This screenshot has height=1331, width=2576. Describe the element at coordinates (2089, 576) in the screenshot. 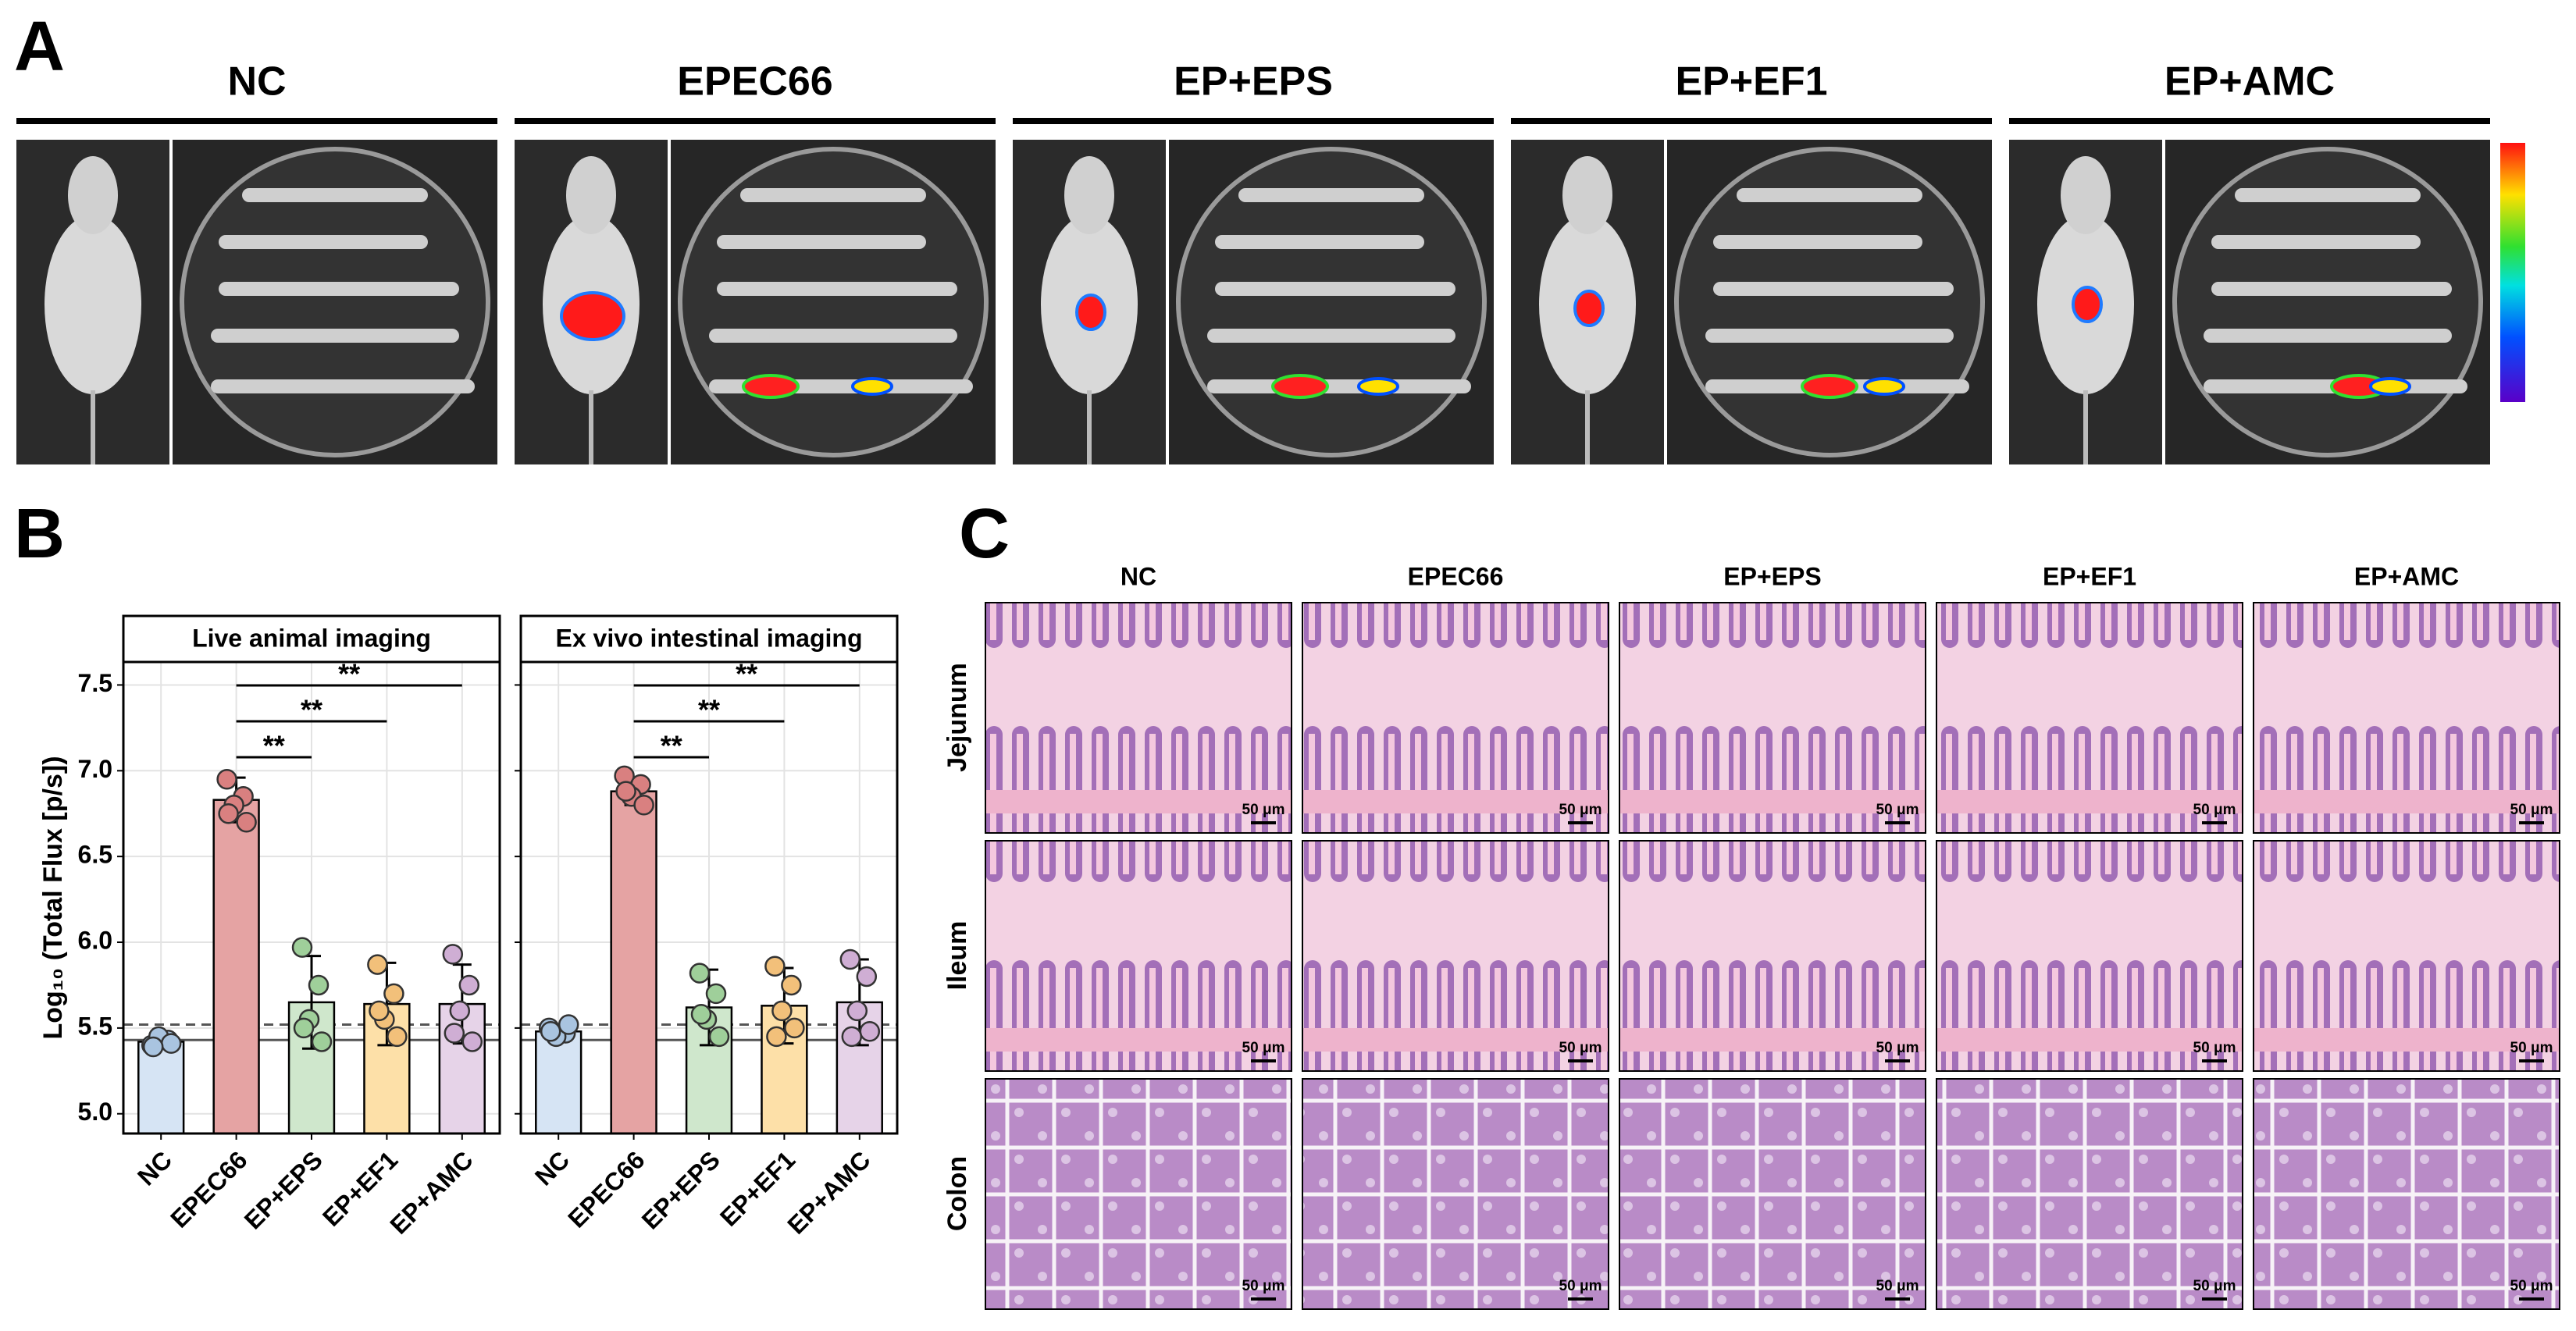

I see `column-header: EP+EF1` at that location.